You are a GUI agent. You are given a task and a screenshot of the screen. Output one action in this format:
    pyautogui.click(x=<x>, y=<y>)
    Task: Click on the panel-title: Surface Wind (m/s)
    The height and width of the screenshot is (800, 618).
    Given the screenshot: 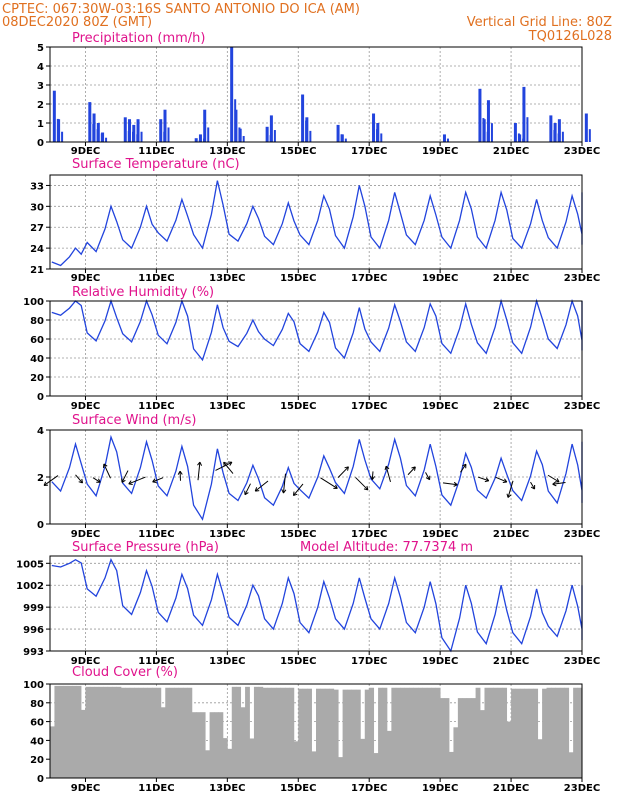 What is the action you would take?
    pyautogui.click(x=134, y=420)
    